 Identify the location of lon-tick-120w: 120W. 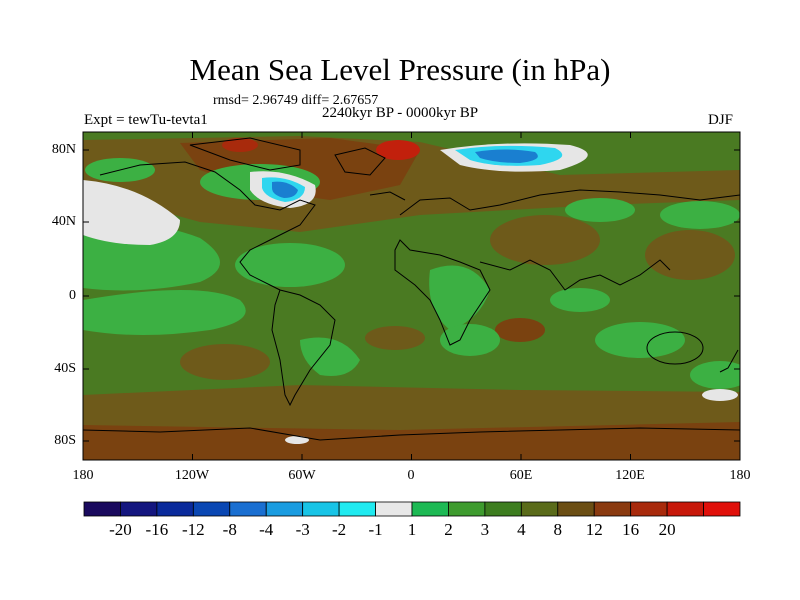
(192, 475).